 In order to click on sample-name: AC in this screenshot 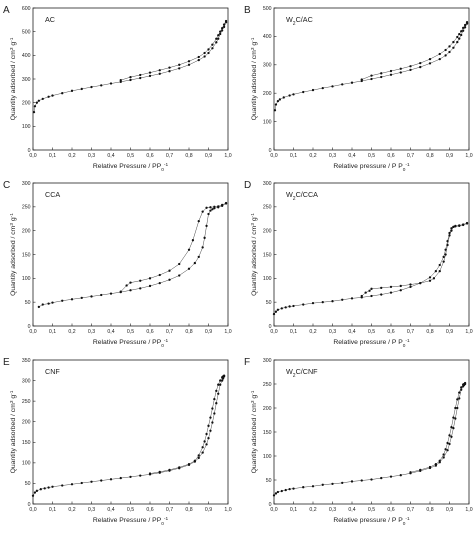, I will do `click(50, 19)`.